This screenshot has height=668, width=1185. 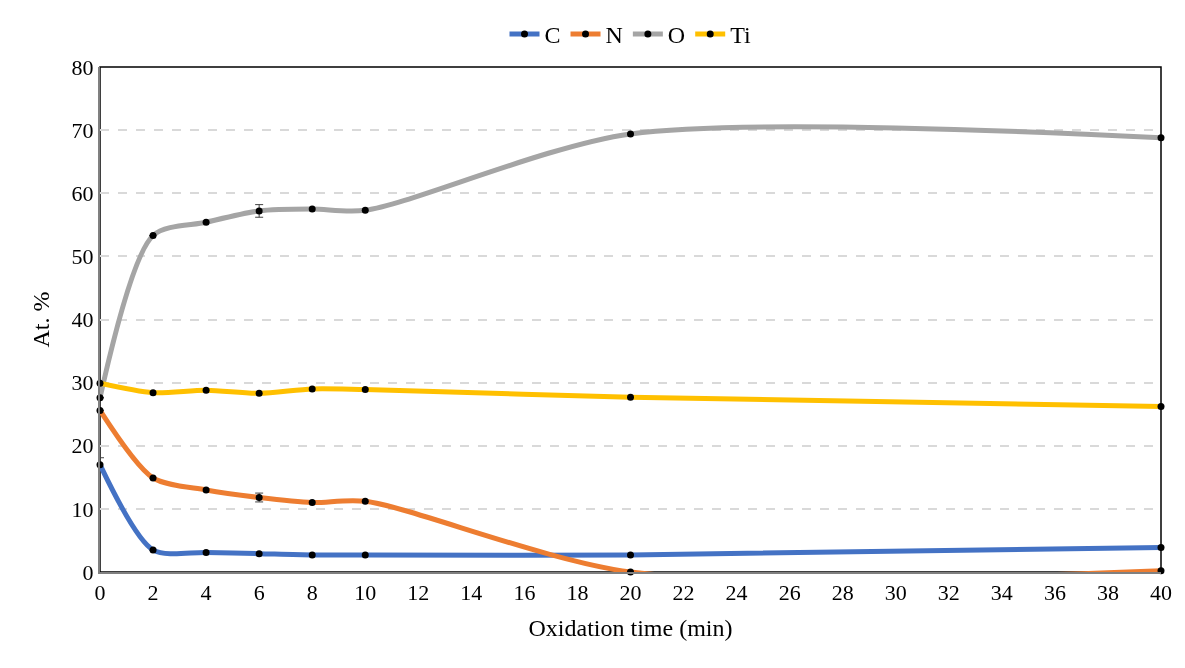 I want to click on x-tick-label: 16, so click(x=524, y=593).